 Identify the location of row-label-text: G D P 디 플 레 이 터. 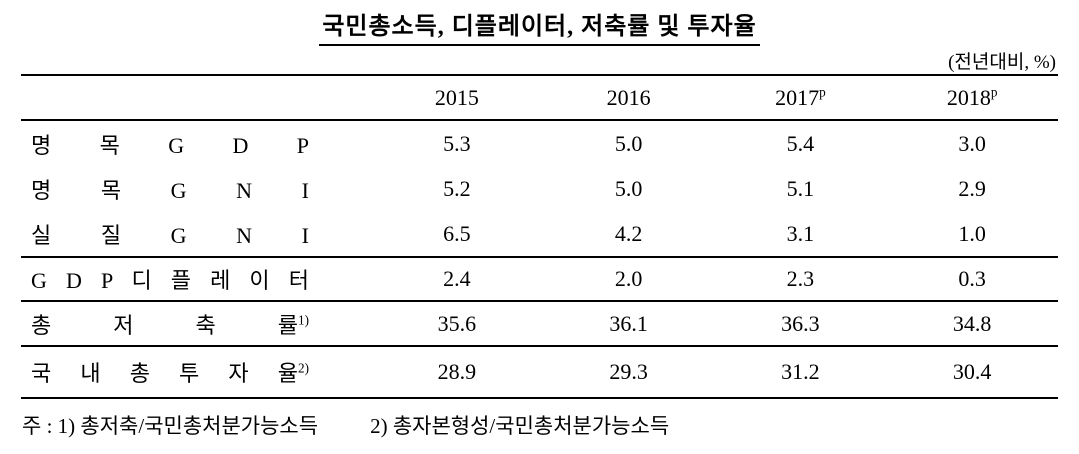
(170, 280).